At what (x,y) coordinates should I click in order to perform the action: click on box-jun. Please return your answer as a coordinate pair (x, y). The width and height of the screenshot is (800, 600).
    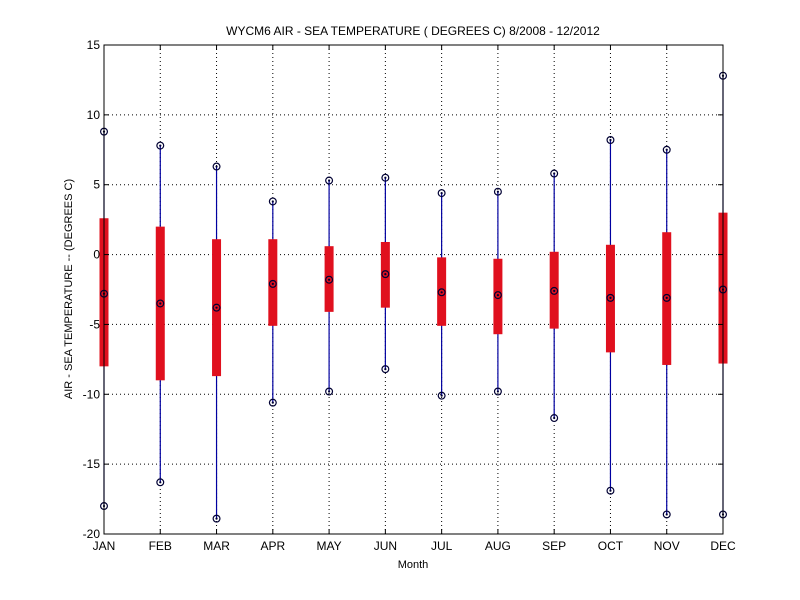
    Looking at the image, I should click on (385, 273).